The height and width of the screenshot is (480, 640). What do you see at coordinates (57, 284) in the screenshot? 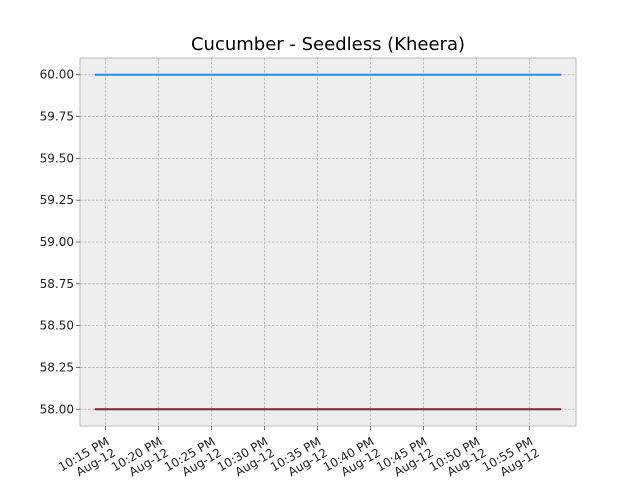
I see `y-tick-label: 58.75` at bounding box center [57, 284].